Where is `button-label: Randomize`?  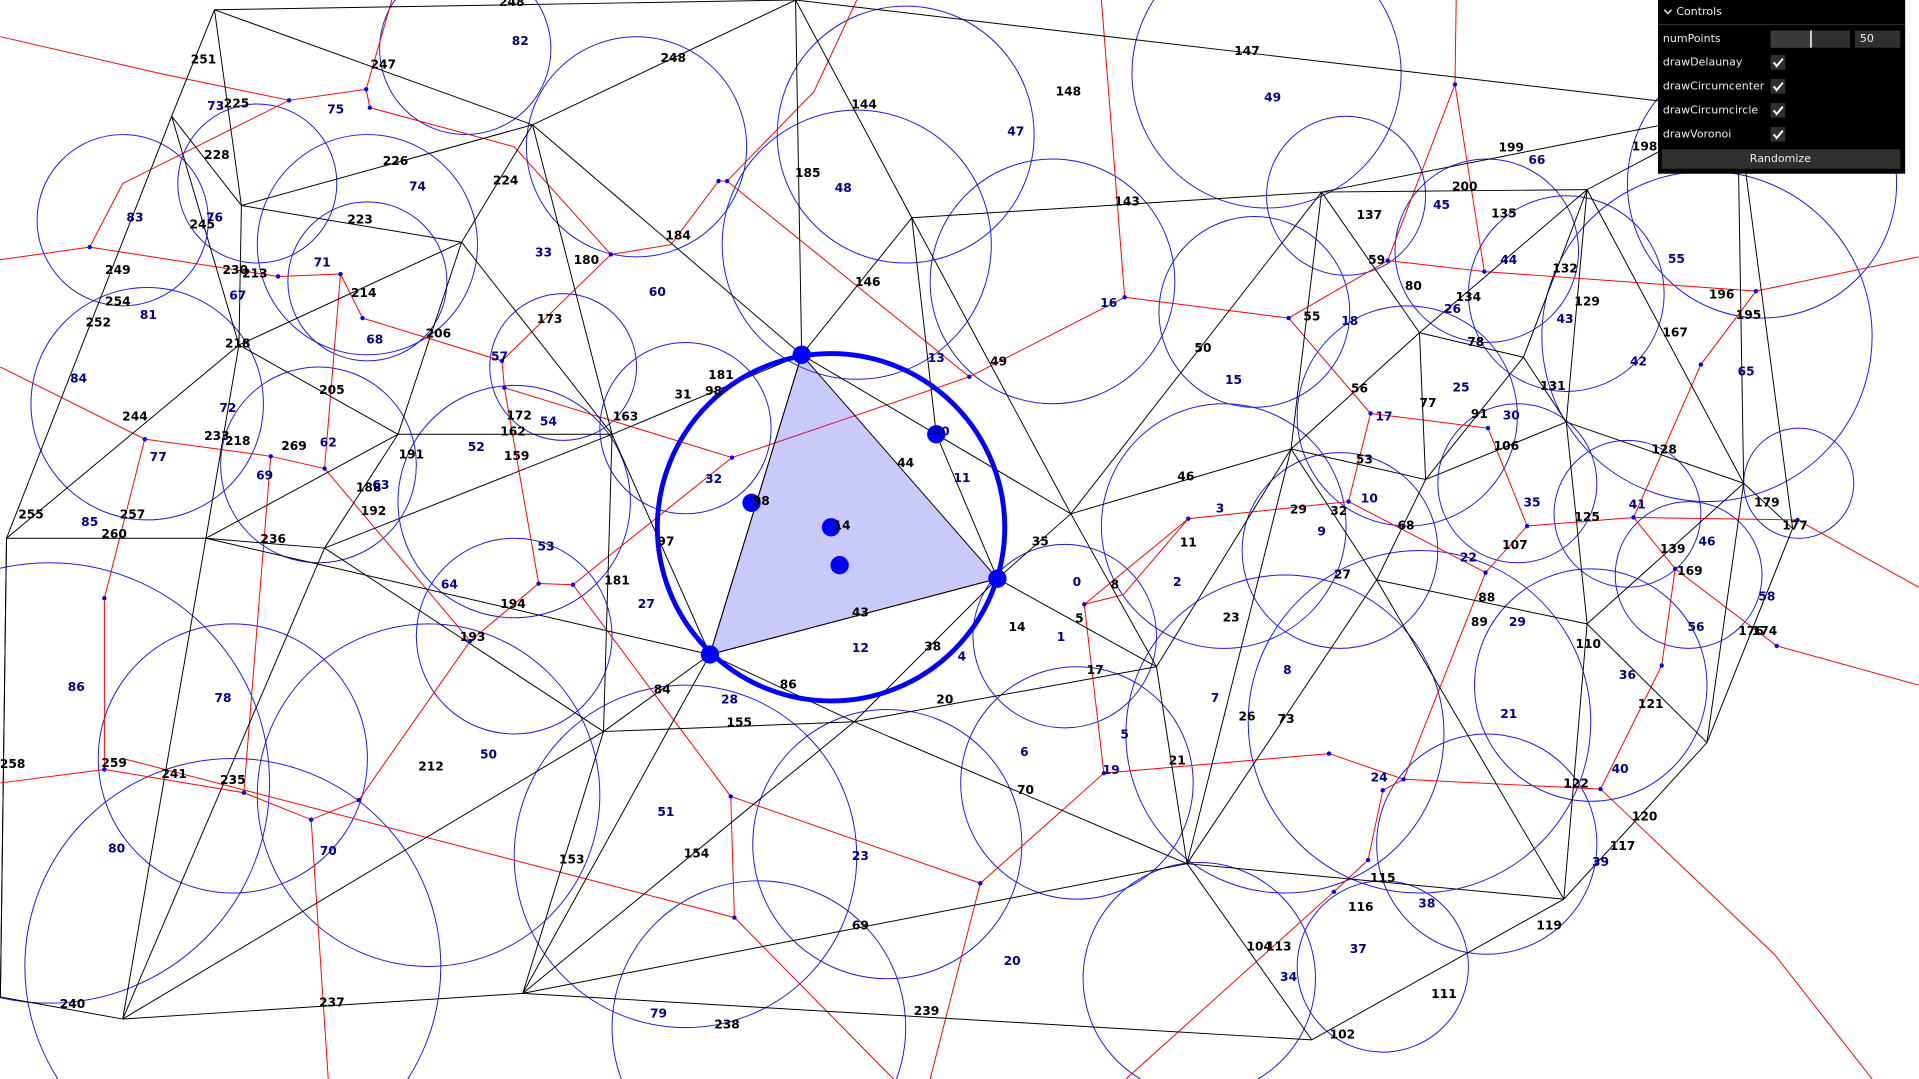 button-label: Randomize is located at coordinates (1780, 158).